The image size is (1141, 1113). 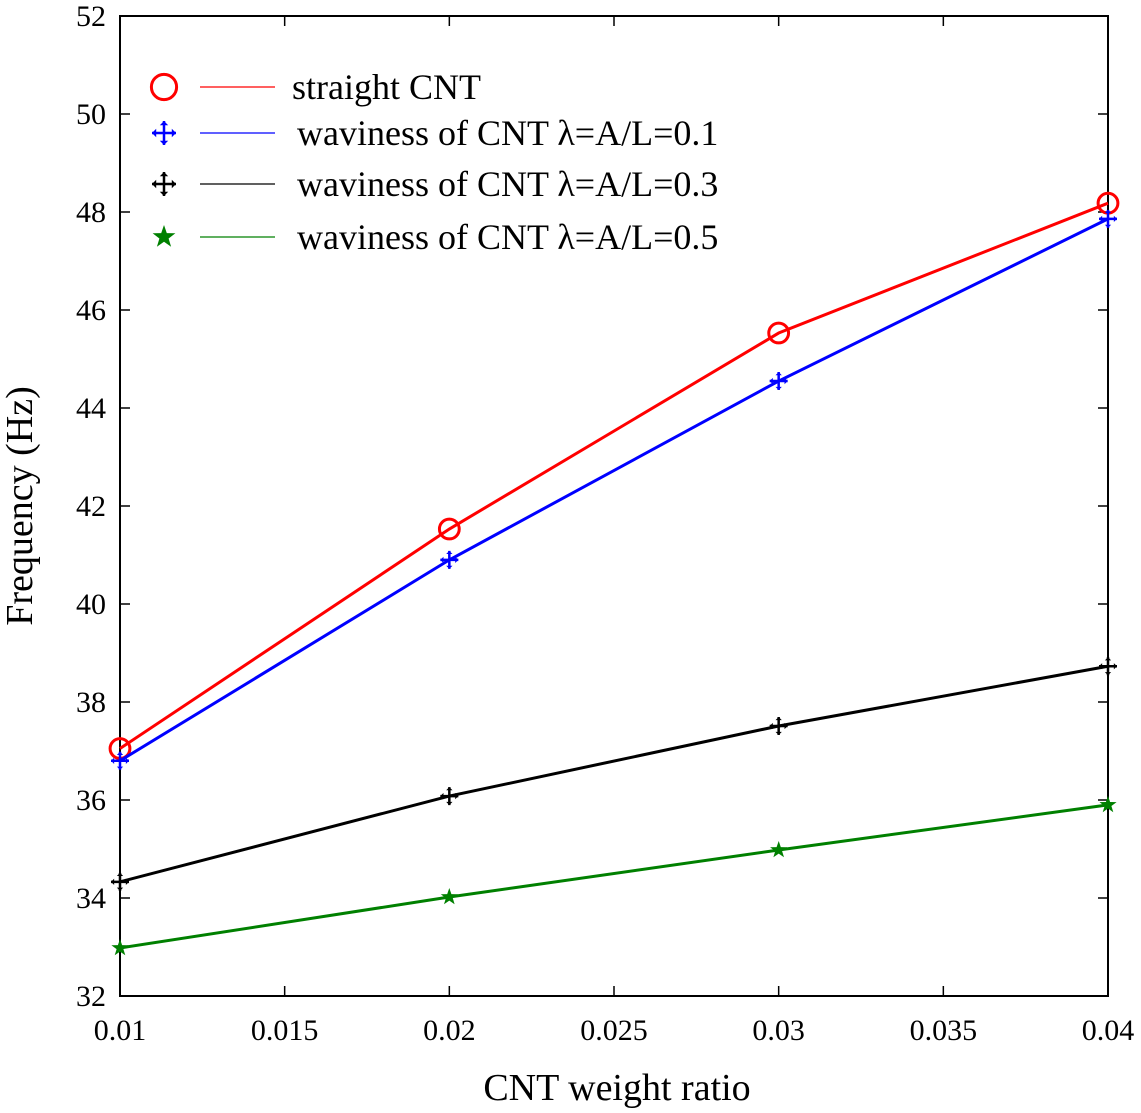 I want to click on y-tick-label: 48, so click(x=91, y=212).